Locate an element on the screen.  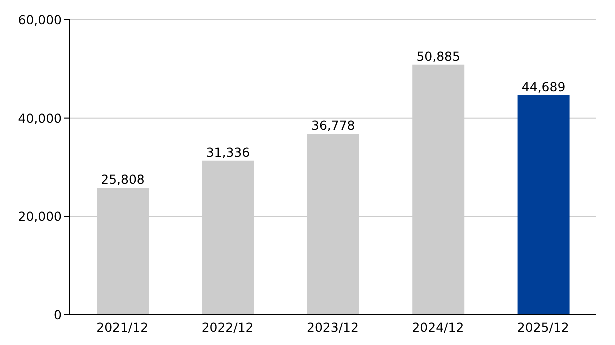
bar is located at coordinates (544, 205).